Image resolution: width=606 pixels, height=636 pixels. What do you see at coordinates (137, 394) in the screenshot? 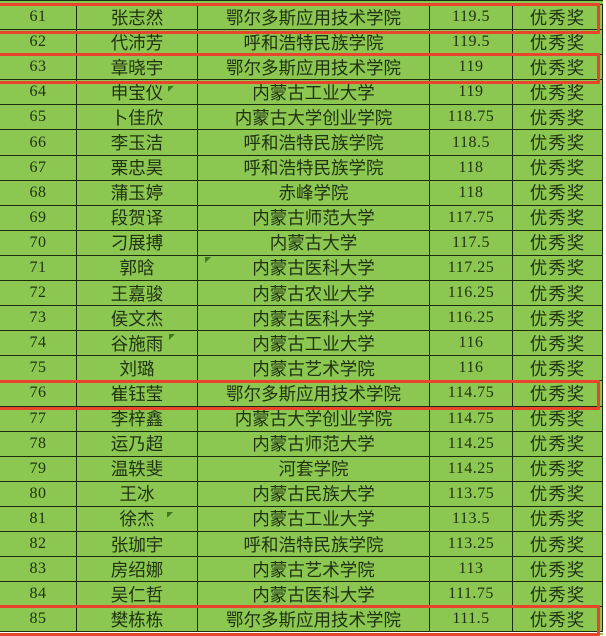
I see `cell-name: 崔钰莹` at bounding box center [137, 394].